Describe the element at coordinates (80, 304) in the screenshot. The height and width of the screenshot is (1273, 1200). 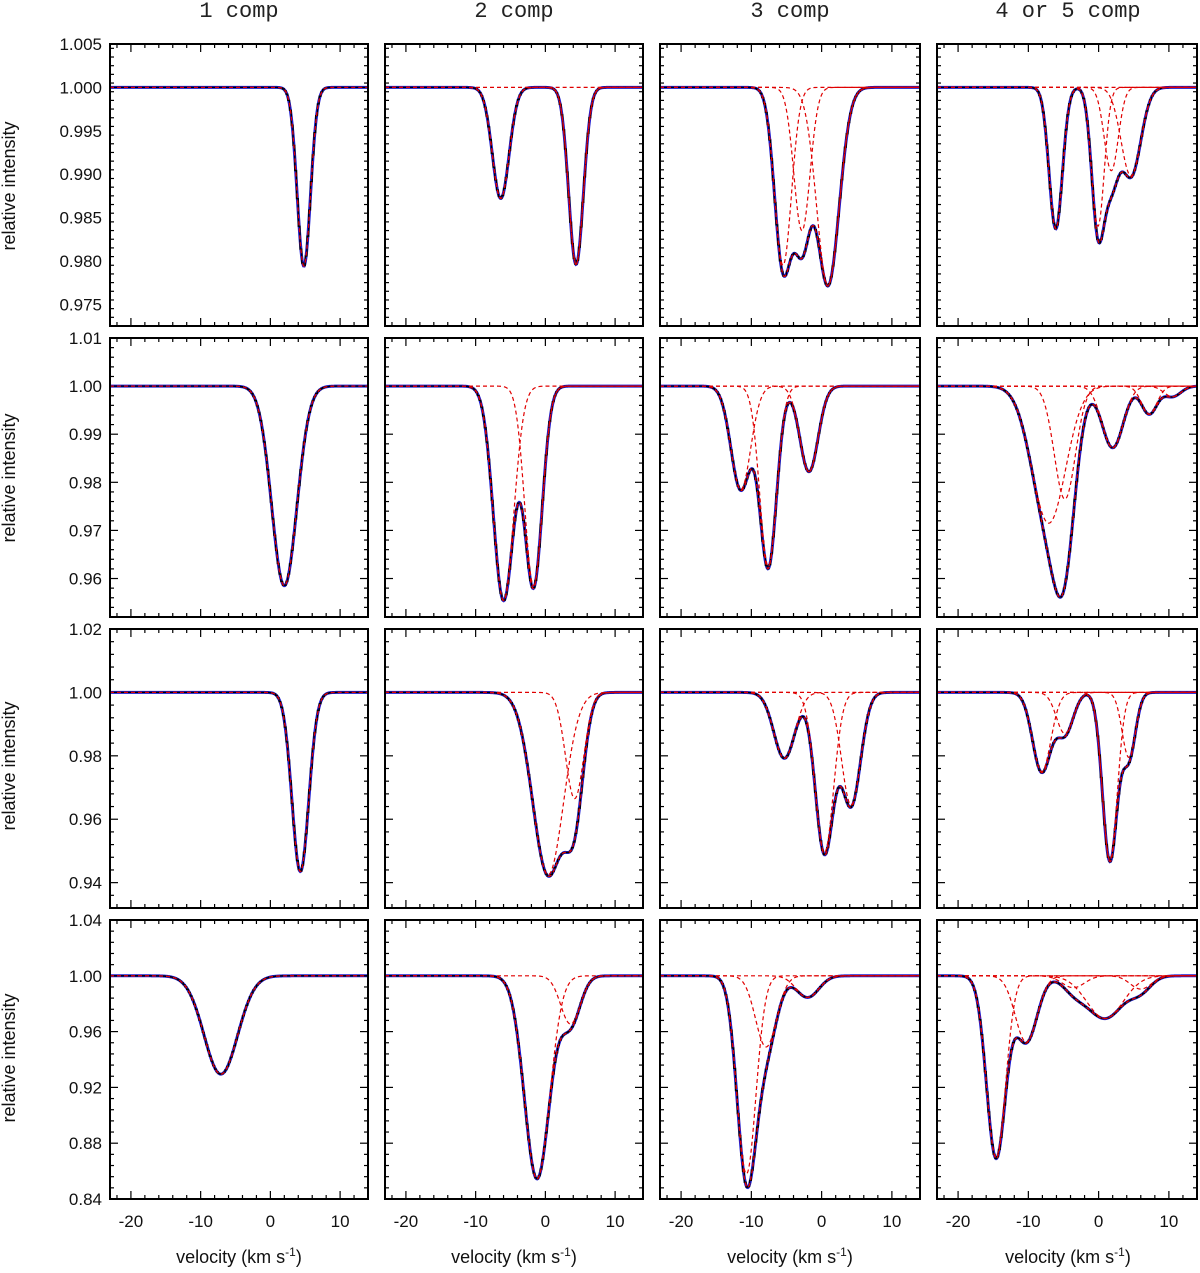
I see `y-tick-label: 0.975` at that location.